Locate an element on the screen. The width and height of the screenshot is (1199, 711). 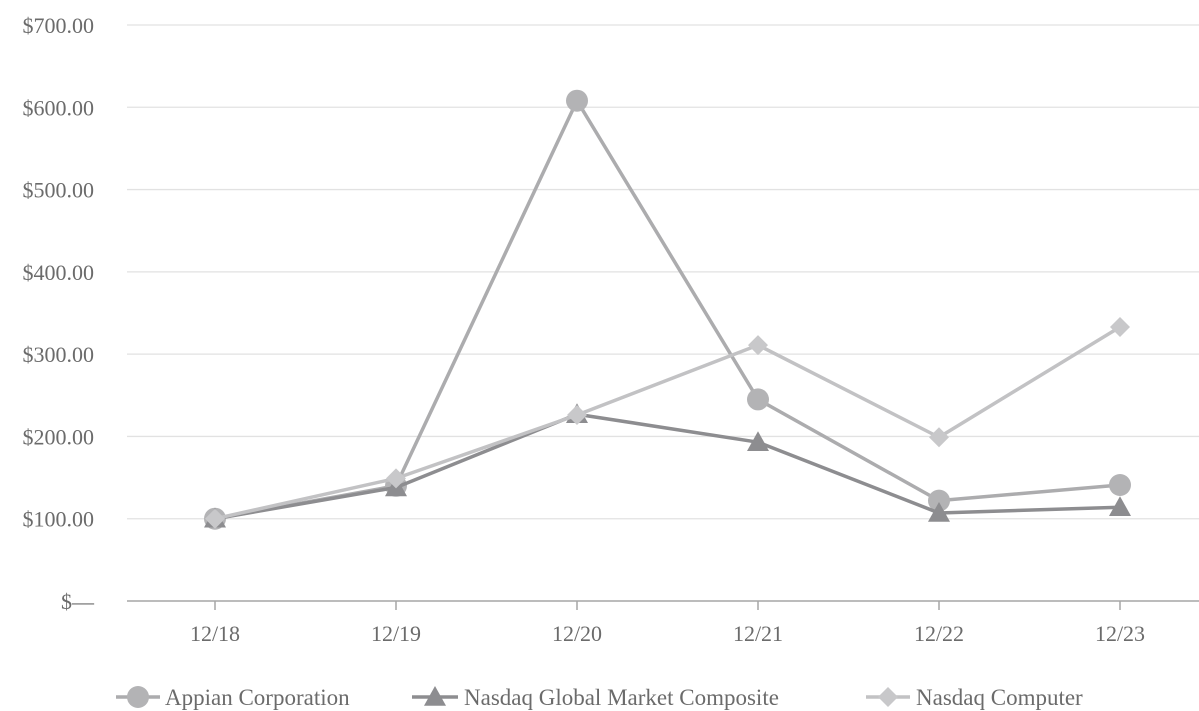
y-tick-label: $400.00 is located at coordinates (59, 272).